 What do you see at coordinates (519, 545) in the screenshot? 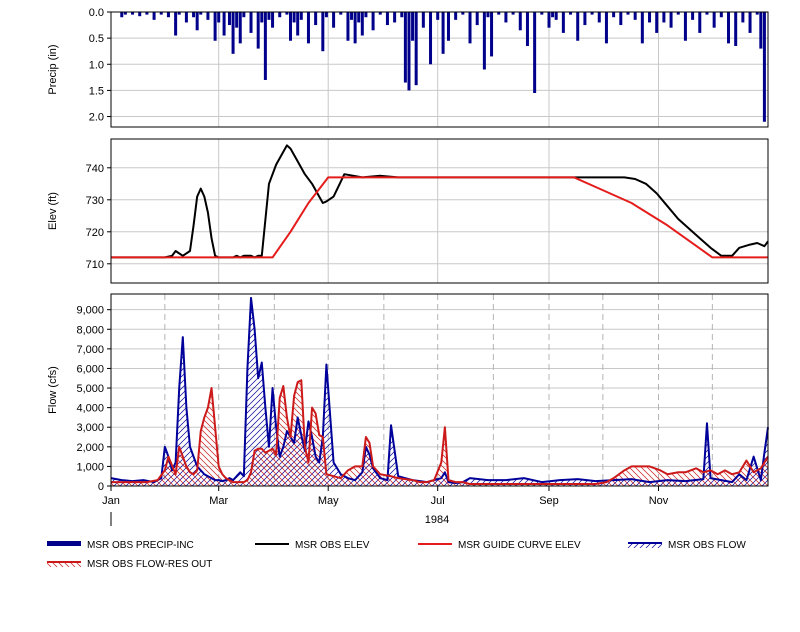
I see `legend-label: MSR GUIDE CURVE ELEV` at bounding box center [519, 545].